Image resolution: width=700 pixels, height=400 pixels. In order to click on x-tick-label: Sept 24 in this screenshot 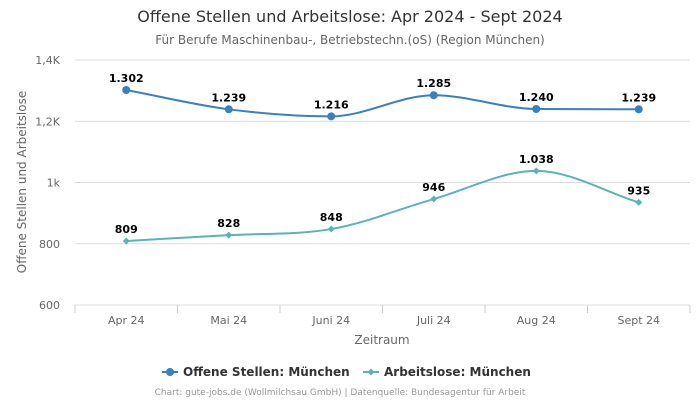, I will do `click(638, 320)`.